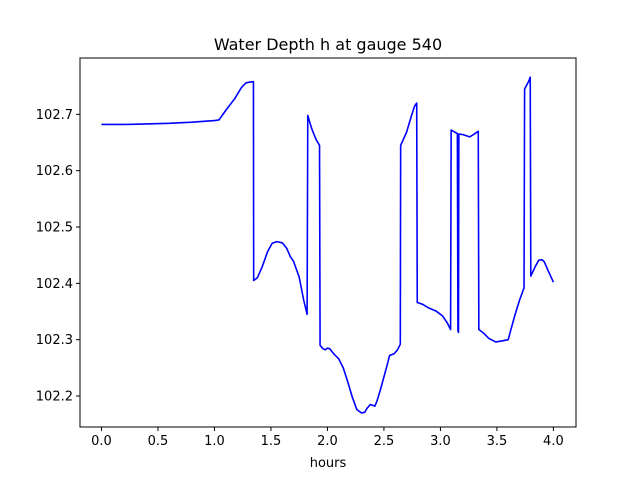  I want to click on y-tick-label: 102.6, so click(54, 171).